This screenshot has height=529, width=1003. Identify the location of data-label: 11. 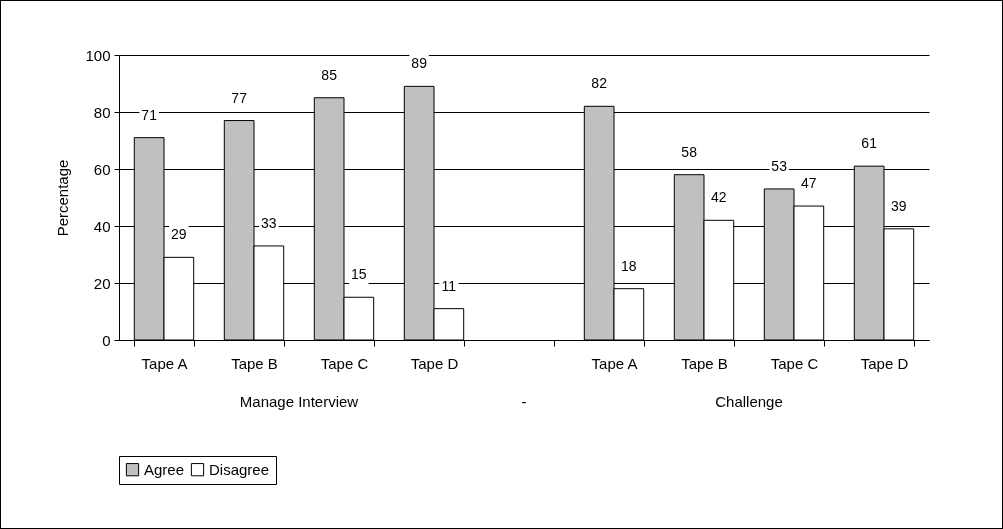
(449, 285).